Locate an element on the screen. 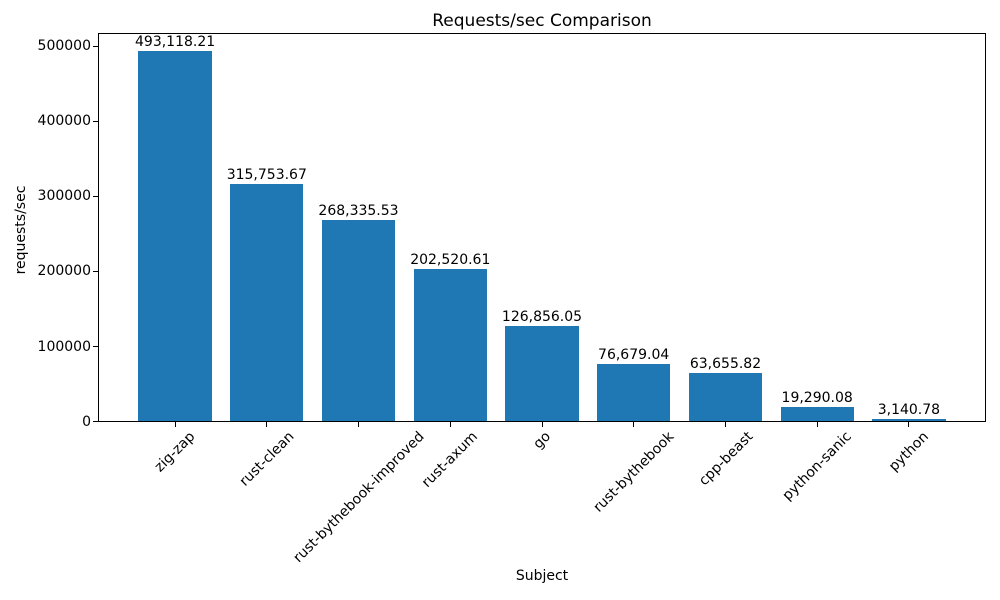  y-tick-label: 500000 is located at coordinates (64, 46).